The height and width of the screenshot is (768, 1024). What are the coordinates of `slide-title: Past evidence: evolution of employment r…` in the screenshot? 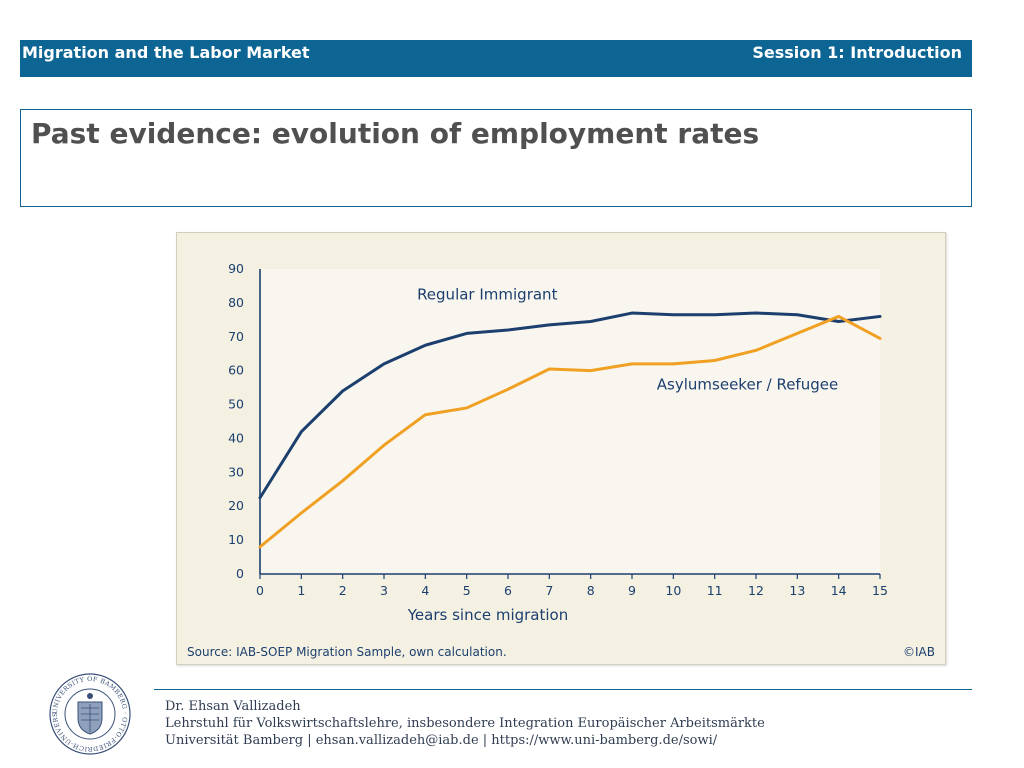 It's located at (395, 133).